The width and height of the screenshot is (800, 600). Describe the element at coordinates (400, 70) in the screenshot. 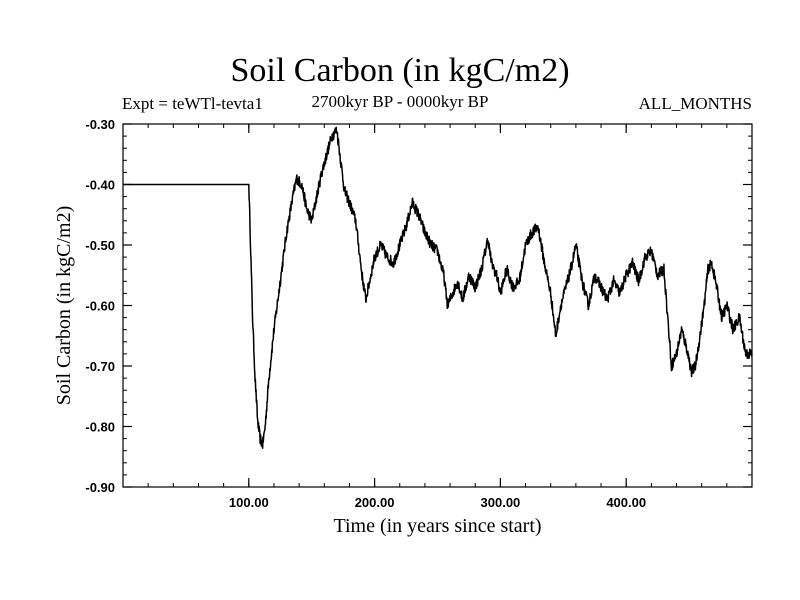

I see `chart-title: Soil Carbon (in kgC/m2)` at that location.